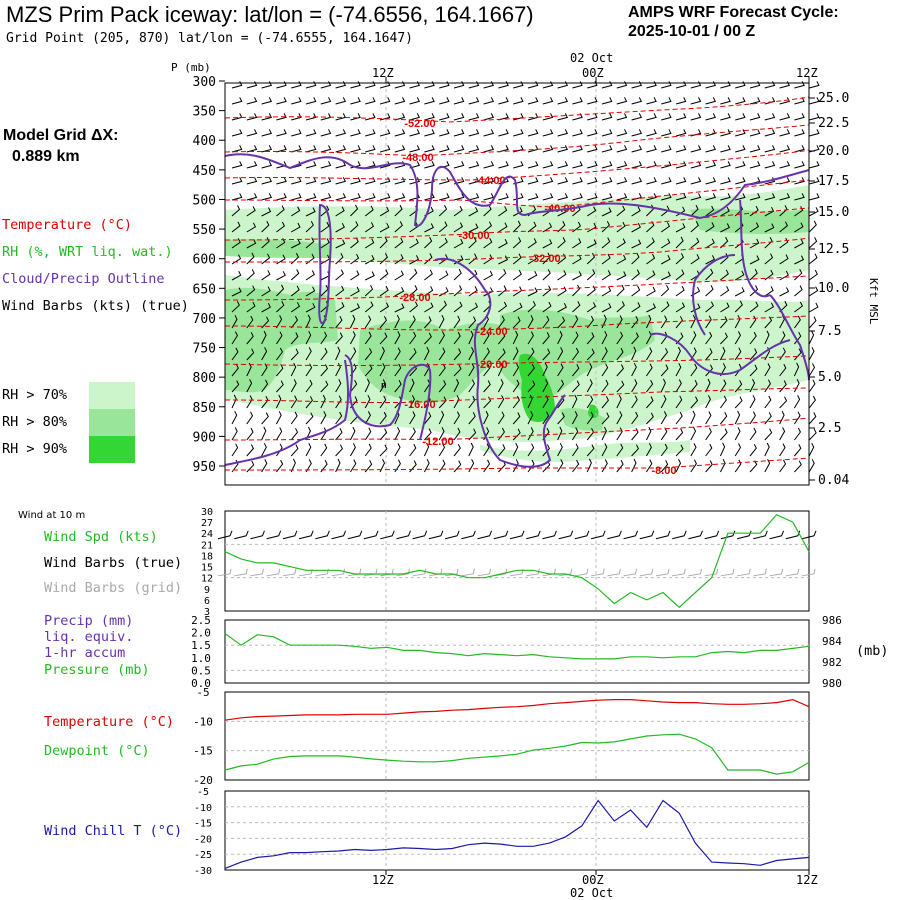  What do you see at coordinates (204, 230) in the screenshot?
I see `pressure-tick-label: 550` at bounding box center [204, 230].